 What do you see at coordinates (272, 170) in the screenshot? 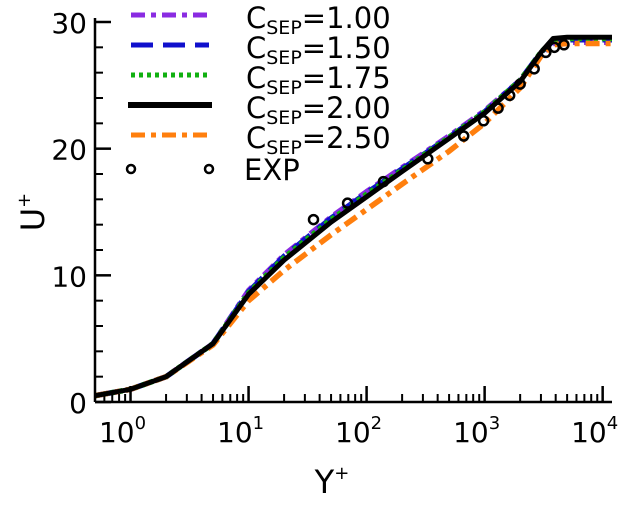
I see `legend-label-exp: EXP` at bounding box center [272, 170].